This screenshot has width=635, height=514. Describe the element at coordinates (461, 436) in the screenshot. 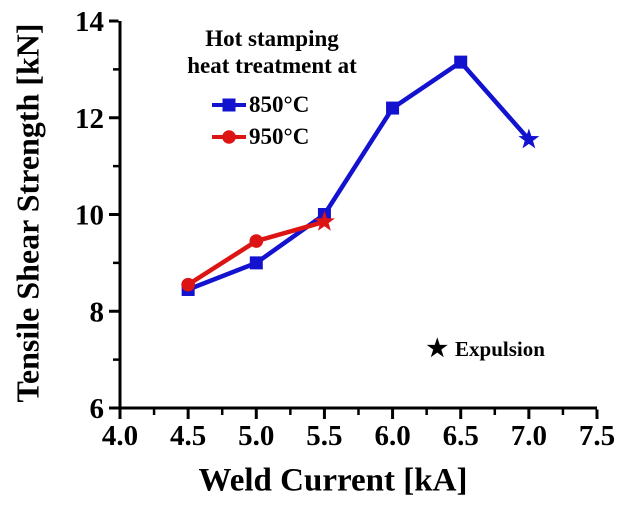

I see `x-tick-label: 6.5` at that location.